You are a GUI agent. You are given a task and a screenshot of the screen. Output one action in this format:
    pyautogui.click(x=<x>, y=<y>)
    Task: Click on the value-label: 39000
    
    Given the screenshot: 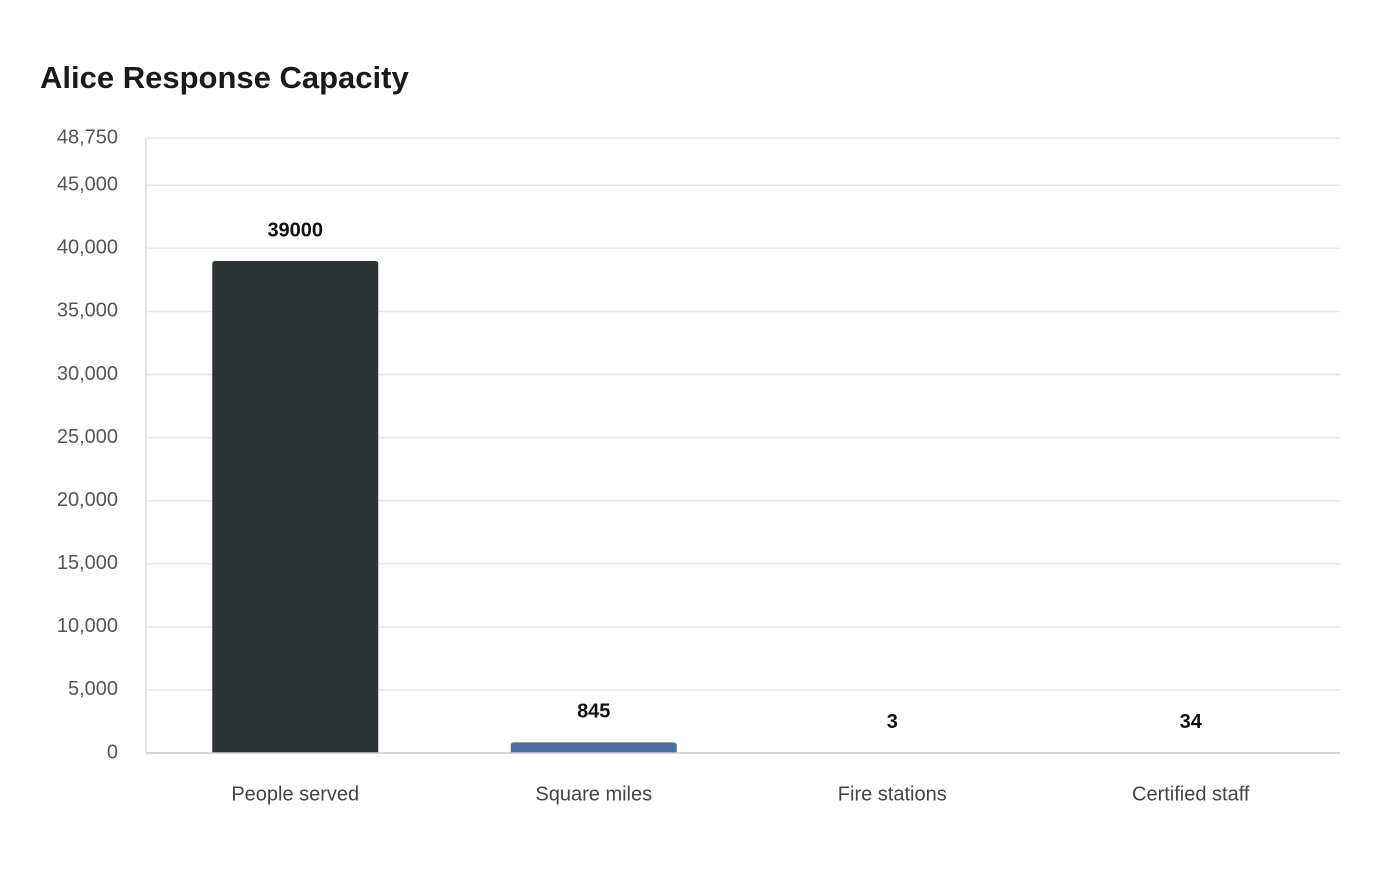 What is the action you would take?
    pyautogui.click(x=295, y=230)
    